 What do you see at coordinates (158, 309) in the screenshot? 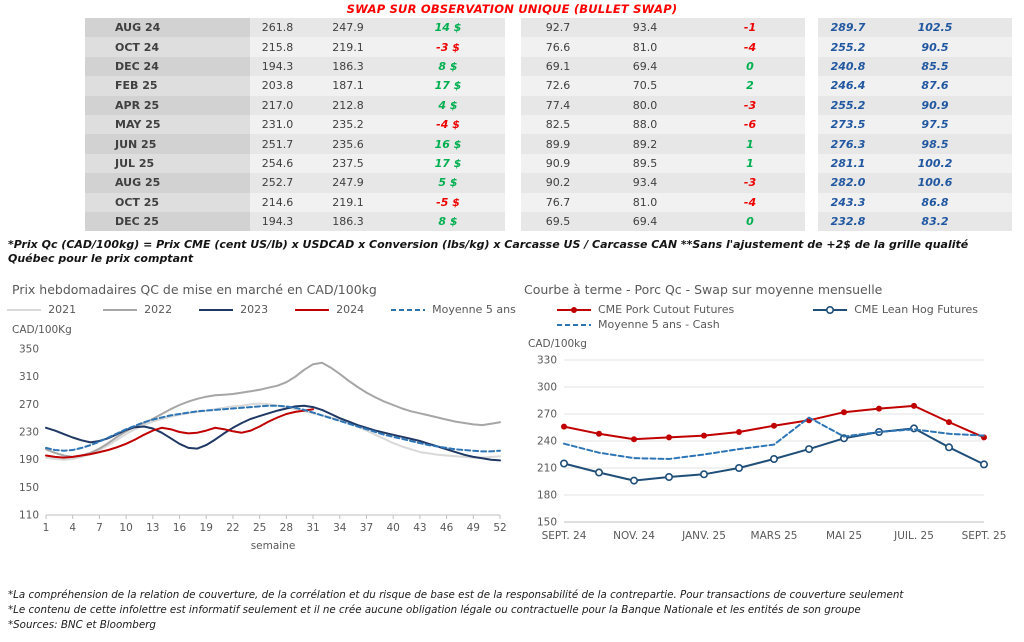
I see `legend-label: 2022` at bounding box center [158, 309].